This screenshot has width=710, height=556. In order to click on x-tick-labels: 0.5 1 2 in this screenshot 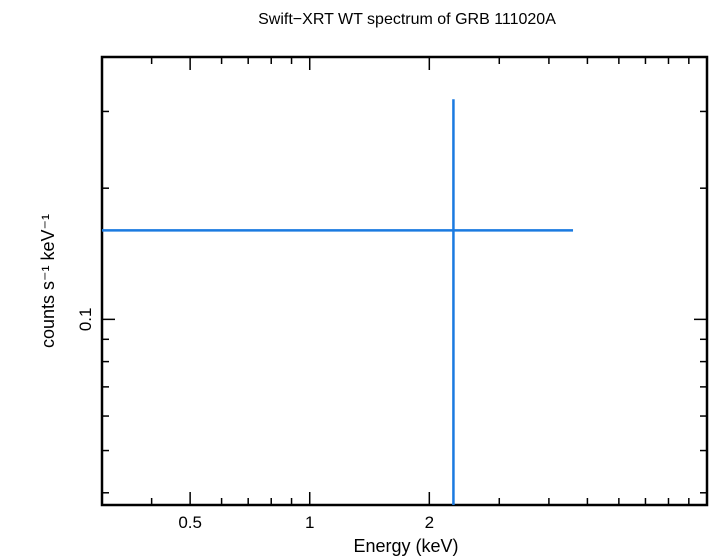, I will do `click(306, 522)`.